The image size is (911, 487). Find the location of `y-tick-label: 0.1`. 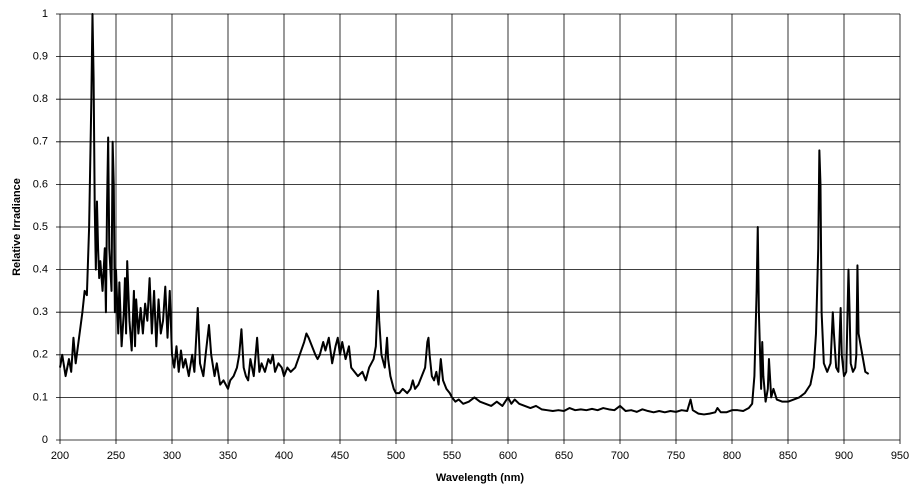

y-tick-label: 0.1 is located at coordinates (40, 397).